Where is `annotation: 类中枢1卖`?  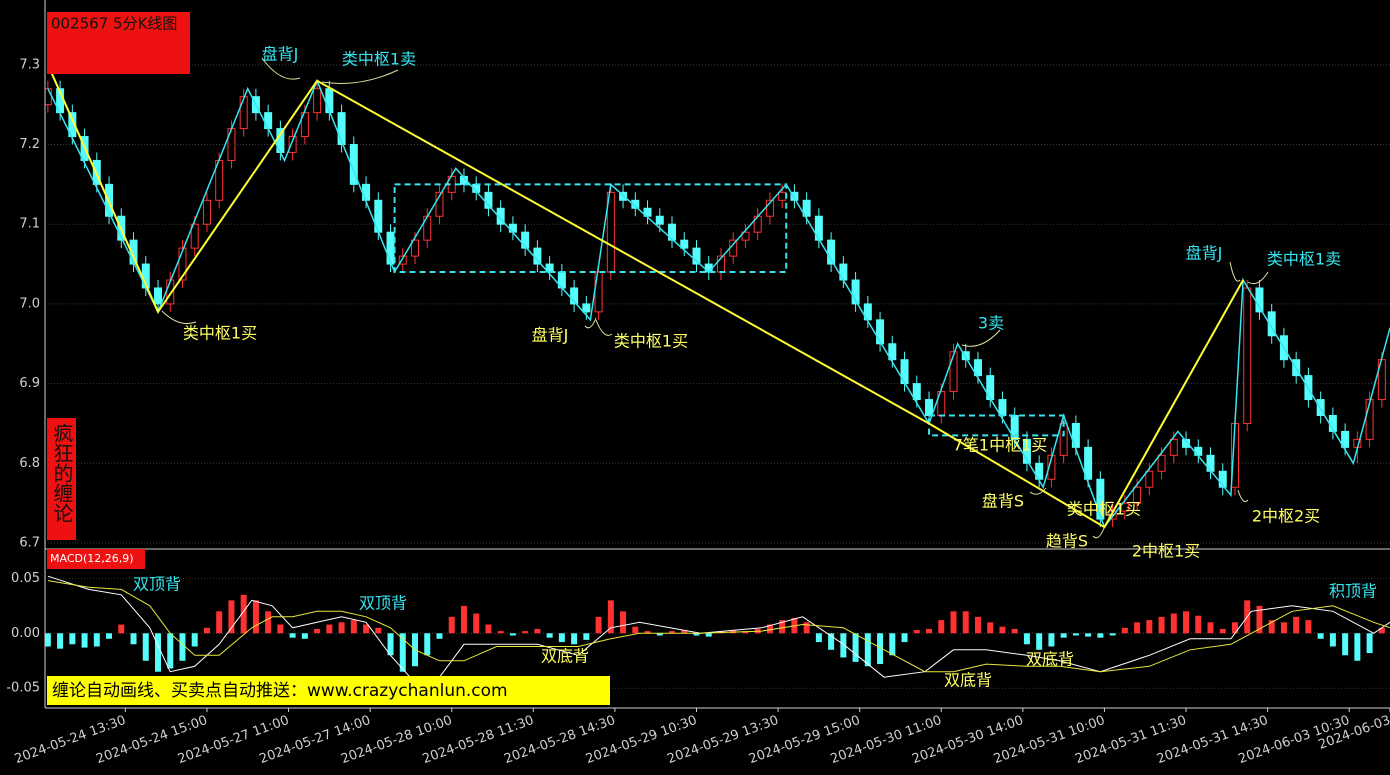 annotation: 类中枢1卖 is located at coordinates (379, 59).